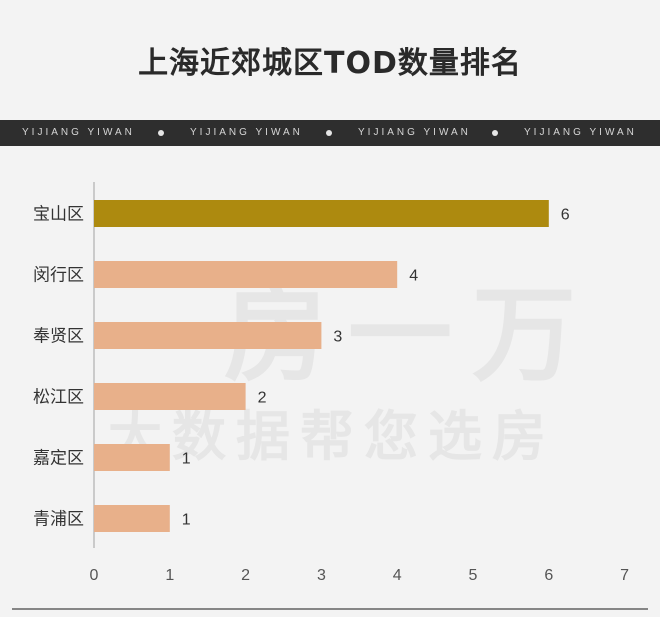 The width and height of the screenshot is (660, 617). Describe the element at coordinates (58, 459) in the screenshot. I see `category-label: 嘉定区` at that location.